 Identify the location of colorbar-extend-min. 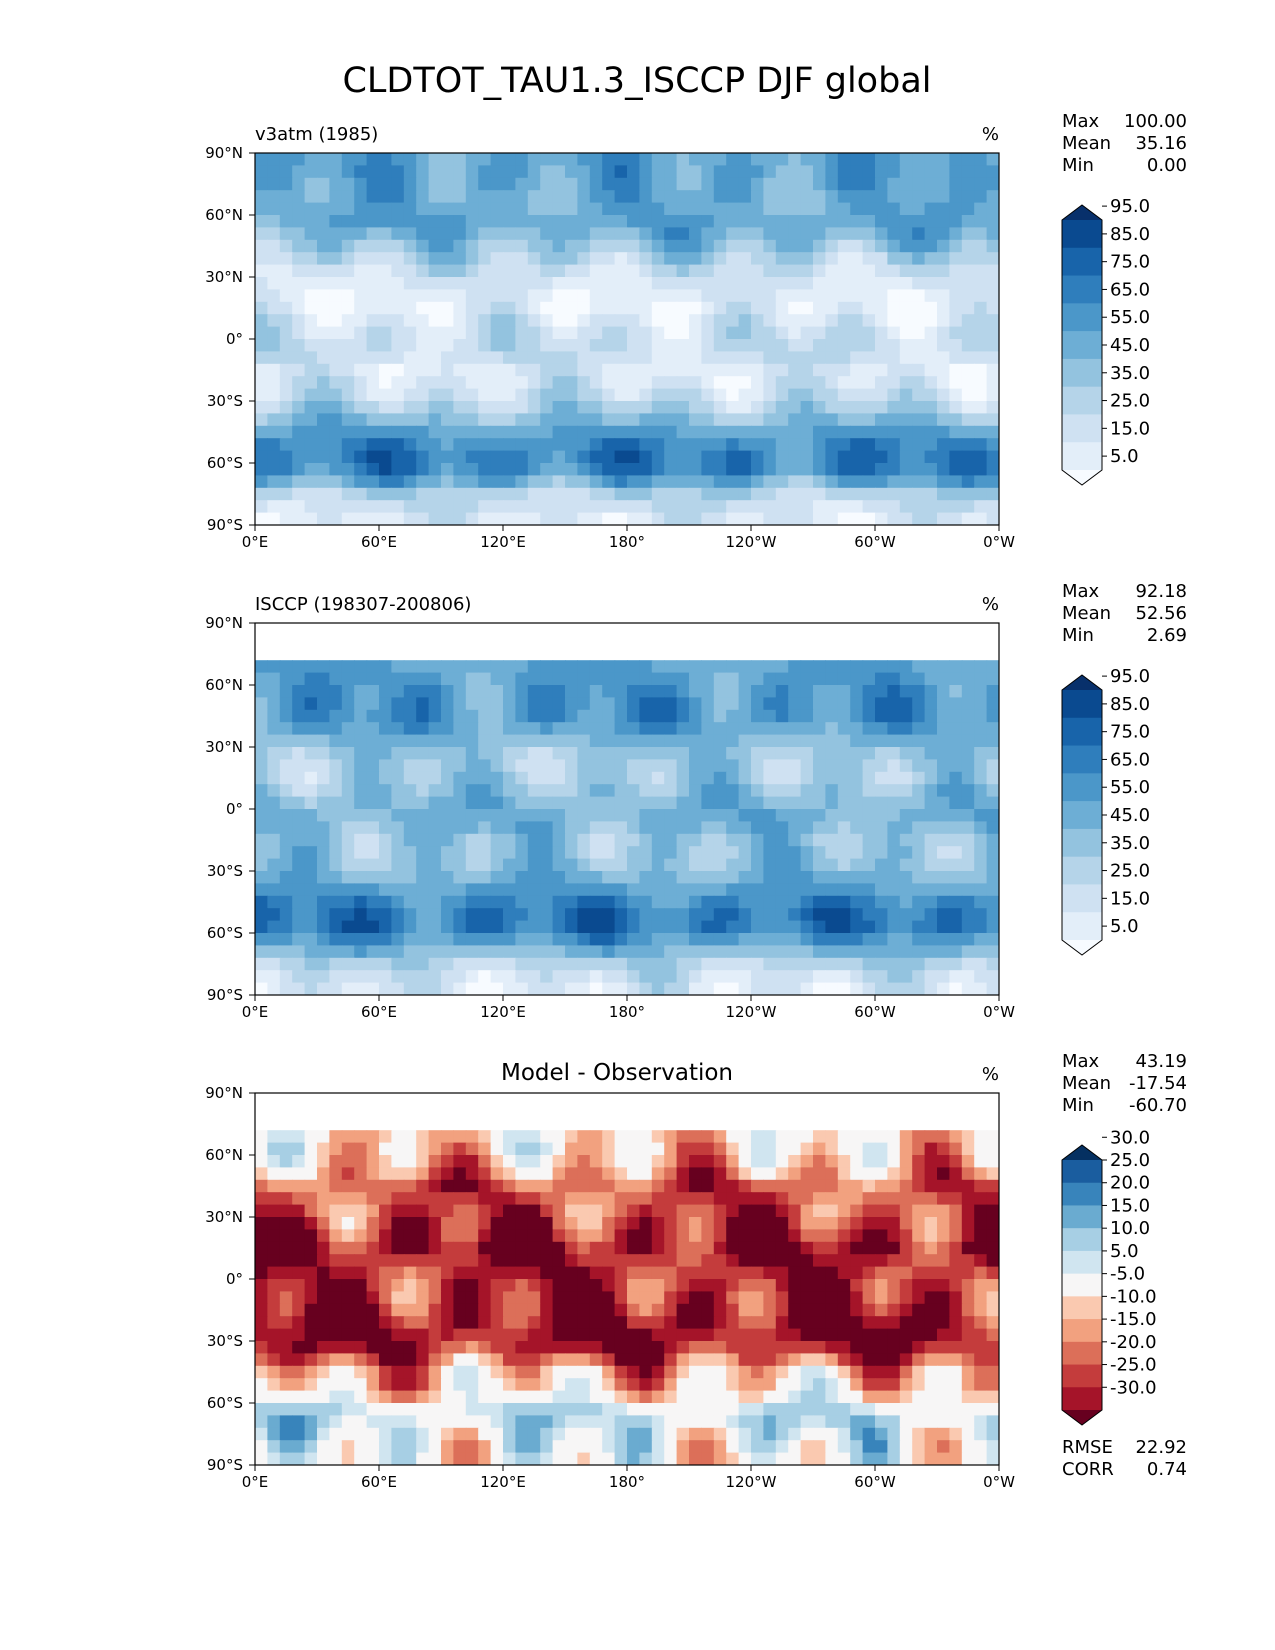
(1082, 477).